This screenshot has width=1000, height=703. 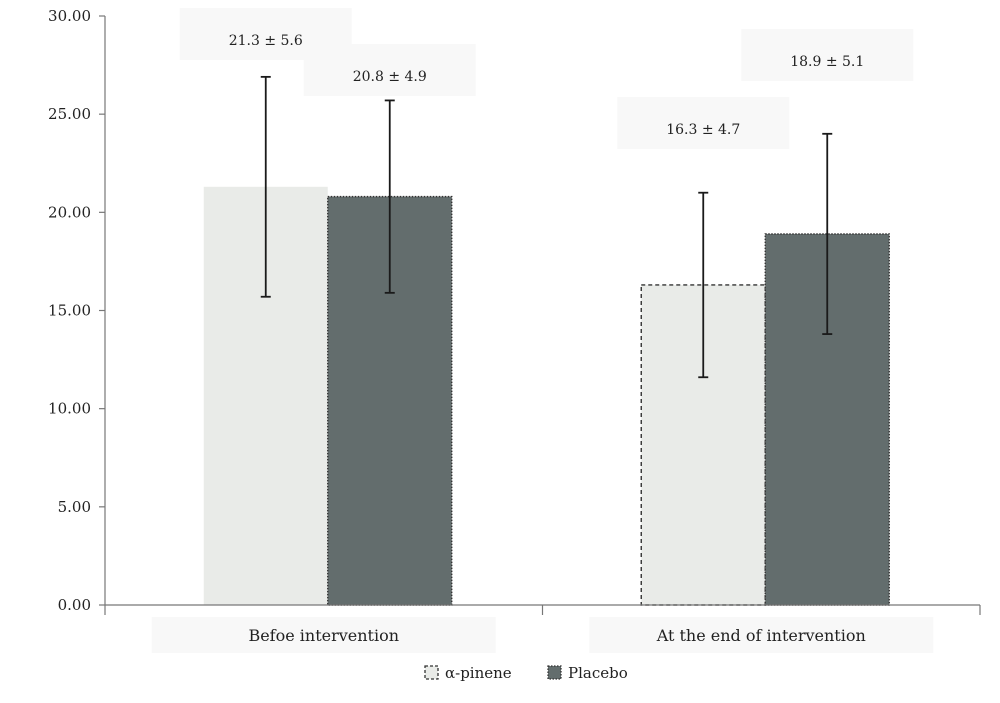 I want to click on legend-swatch-placebo, so click(x=554, y=672).